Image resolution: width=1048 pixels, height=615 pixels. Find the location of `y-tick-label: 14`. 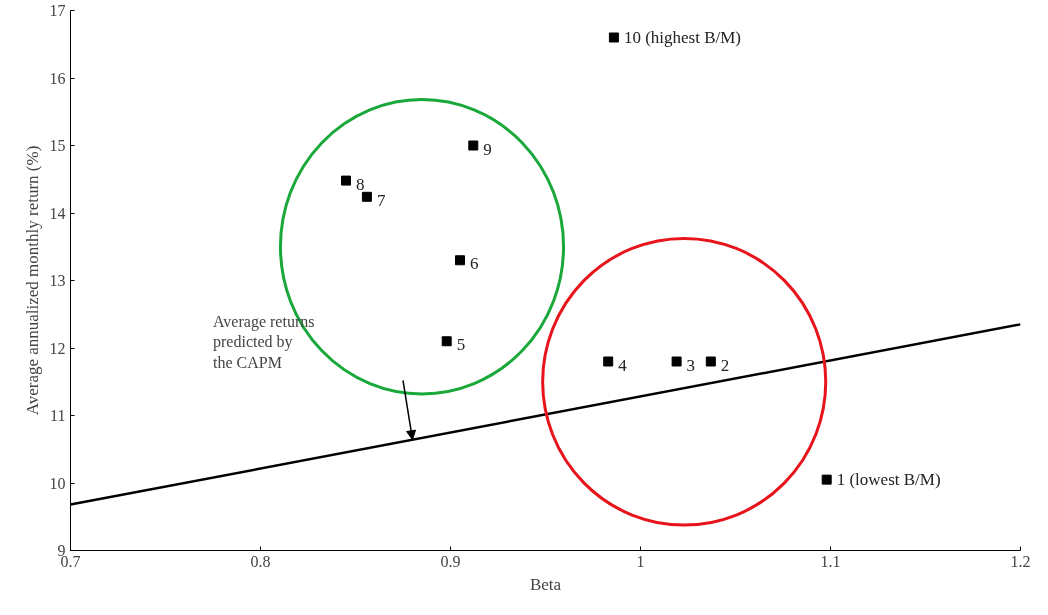

y-tick-label: 14 is located at coordinates (57, 213).